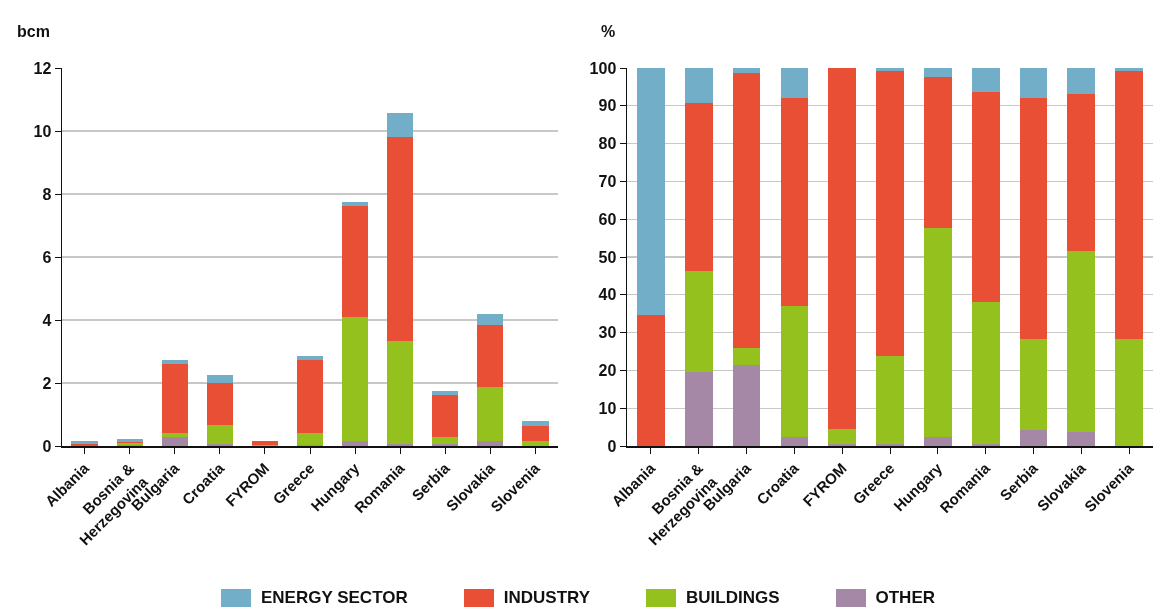  I want to click on y-tick-label: 12, so click(42, 68).